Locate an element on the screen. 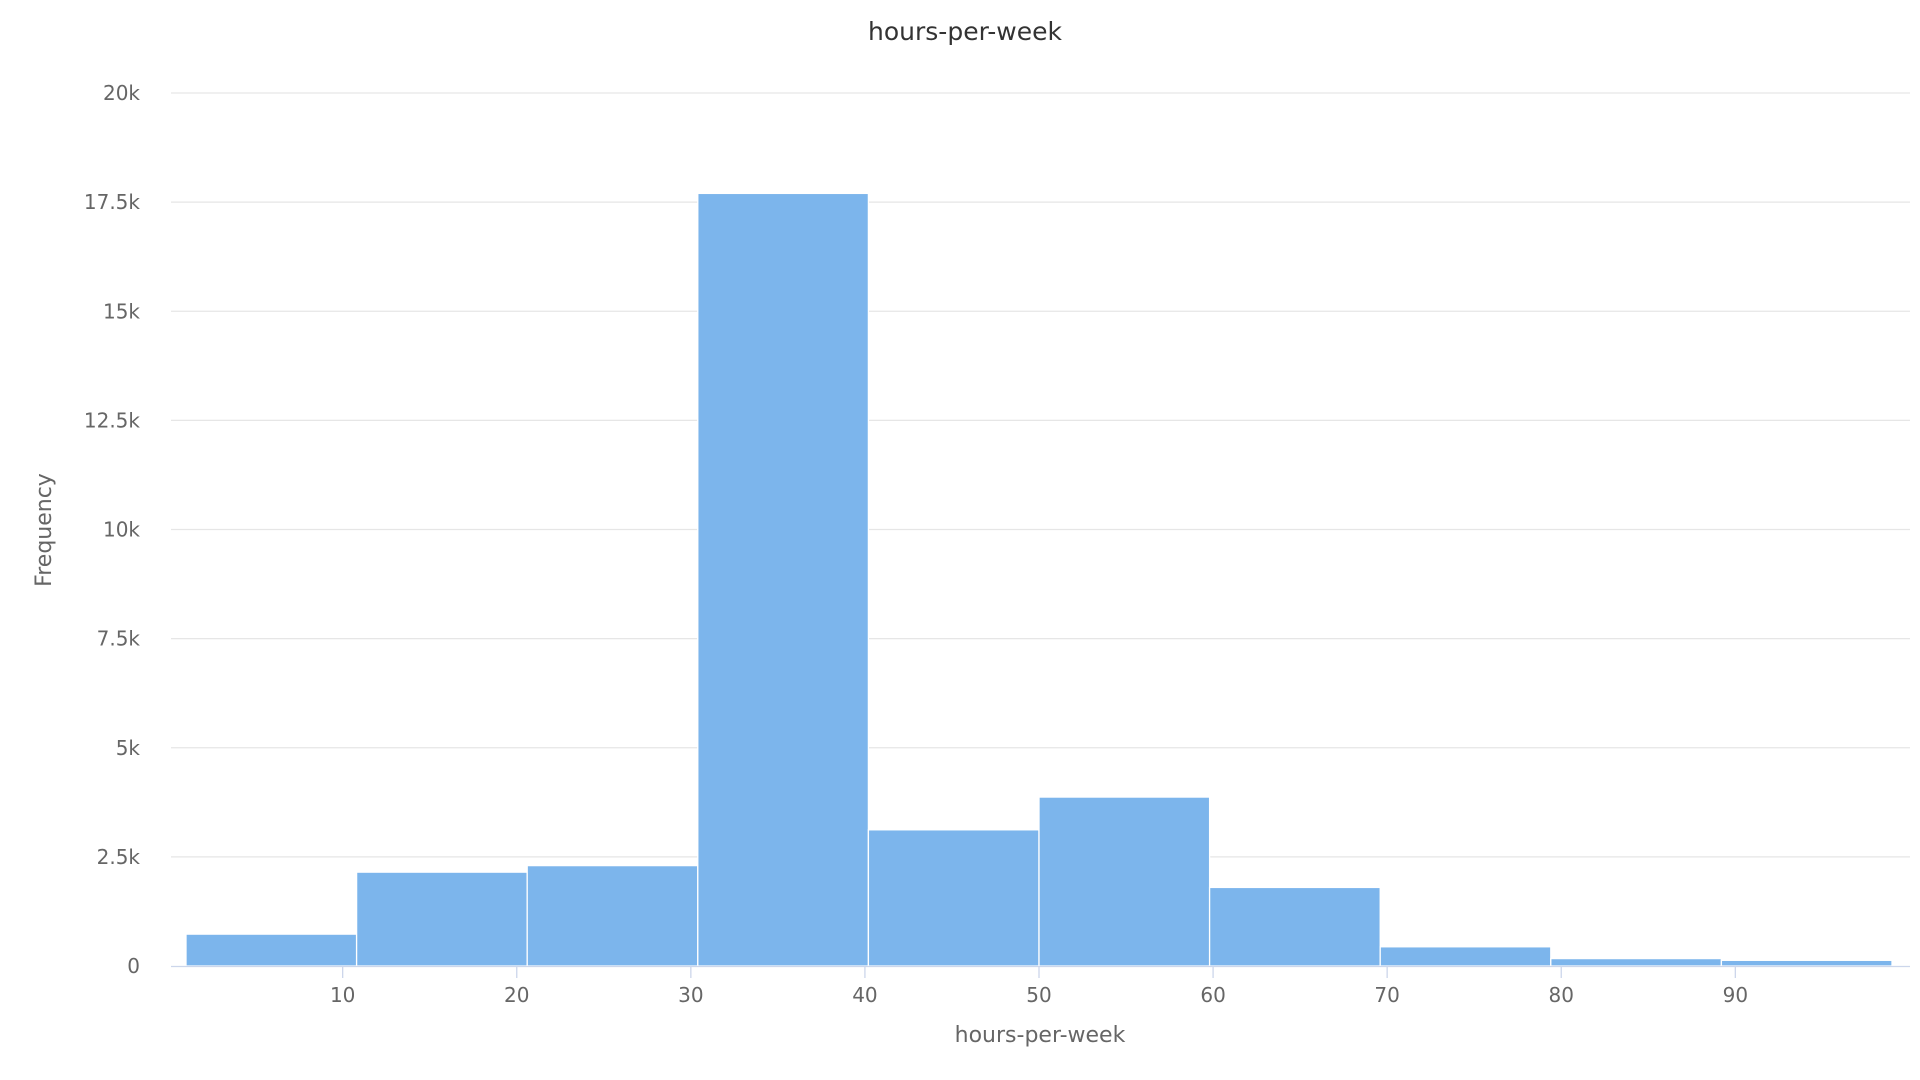 The image size is (1920, 1080). x-tick-label: 10 is located at coordinates (342, 995).